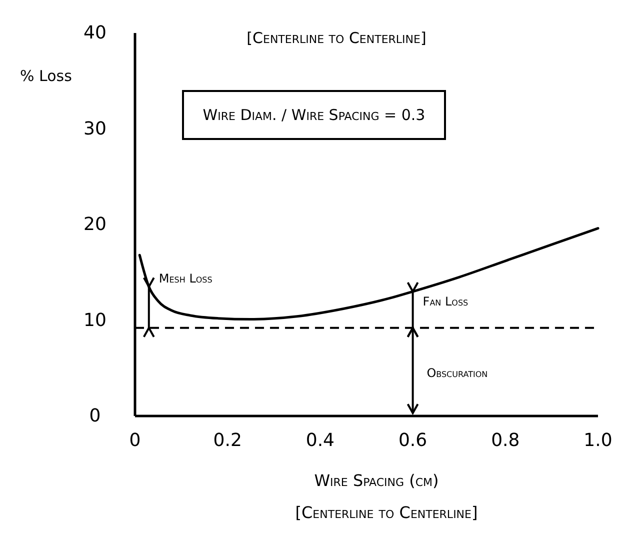 The height and width of the screenshot is (543, 629). What do you see at coordinates (314, 115) in the screenshot?
I see `annotation: Wire Diam. / Wire Spacing = 0.3` at bounding box center [314, 115].